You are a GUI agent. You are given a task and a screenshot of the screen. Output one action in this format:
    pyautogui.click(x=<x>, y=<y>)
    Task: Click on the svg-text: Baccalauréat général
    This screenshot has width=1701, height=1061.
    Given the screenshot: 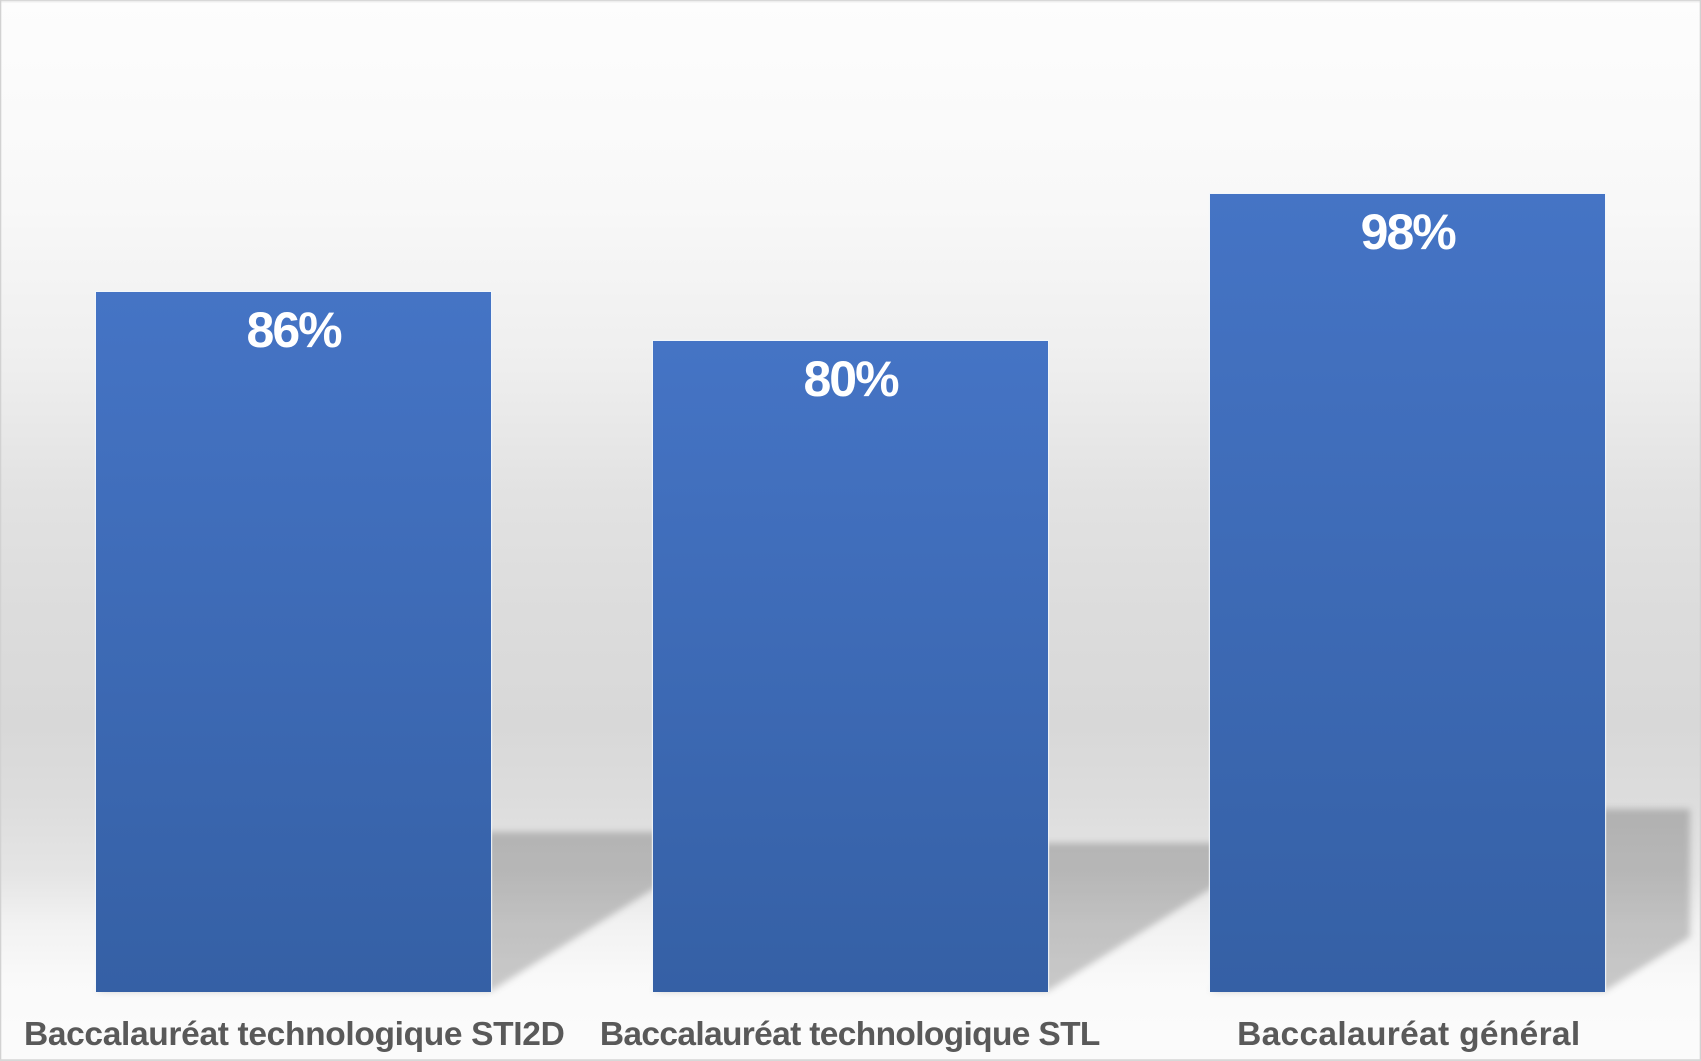 What is the action you would take?
    pyautogui.click(x=1408, y=1034)
    